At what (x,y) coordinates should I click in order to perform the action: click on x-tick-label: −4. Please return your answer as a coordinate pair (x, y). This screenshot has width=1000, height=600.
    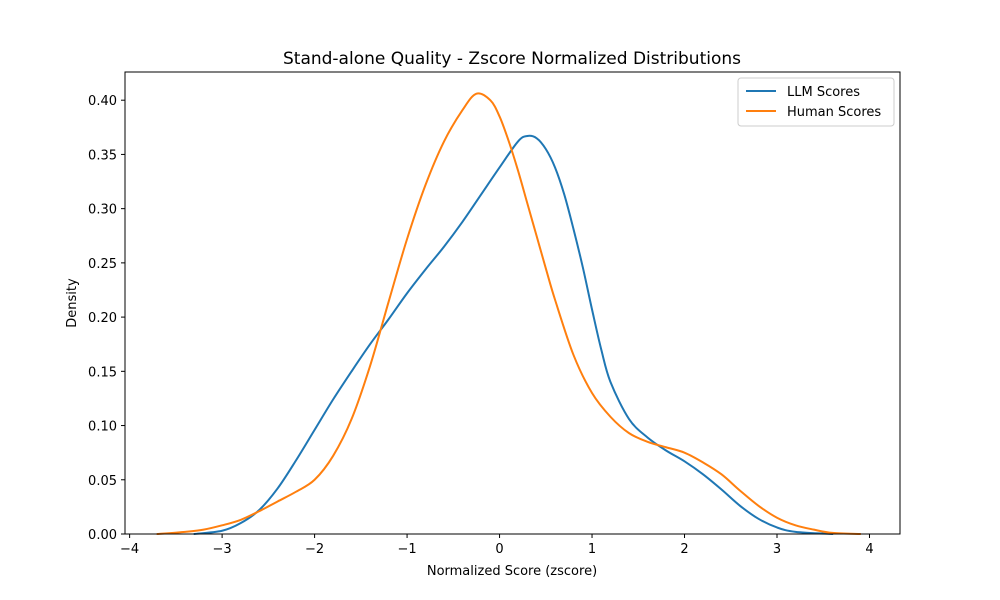
    Looking at the image, I should click on (129, 549).